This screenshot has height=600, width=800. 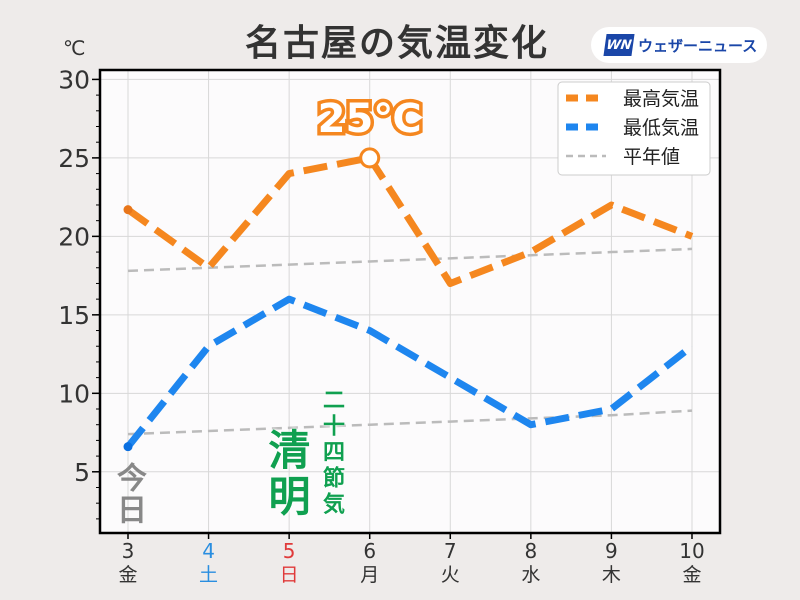 What do you see at coordinates (530, 575) in the screenshot?
I see `weekday-label: 水` at bounding box center [530, 575].